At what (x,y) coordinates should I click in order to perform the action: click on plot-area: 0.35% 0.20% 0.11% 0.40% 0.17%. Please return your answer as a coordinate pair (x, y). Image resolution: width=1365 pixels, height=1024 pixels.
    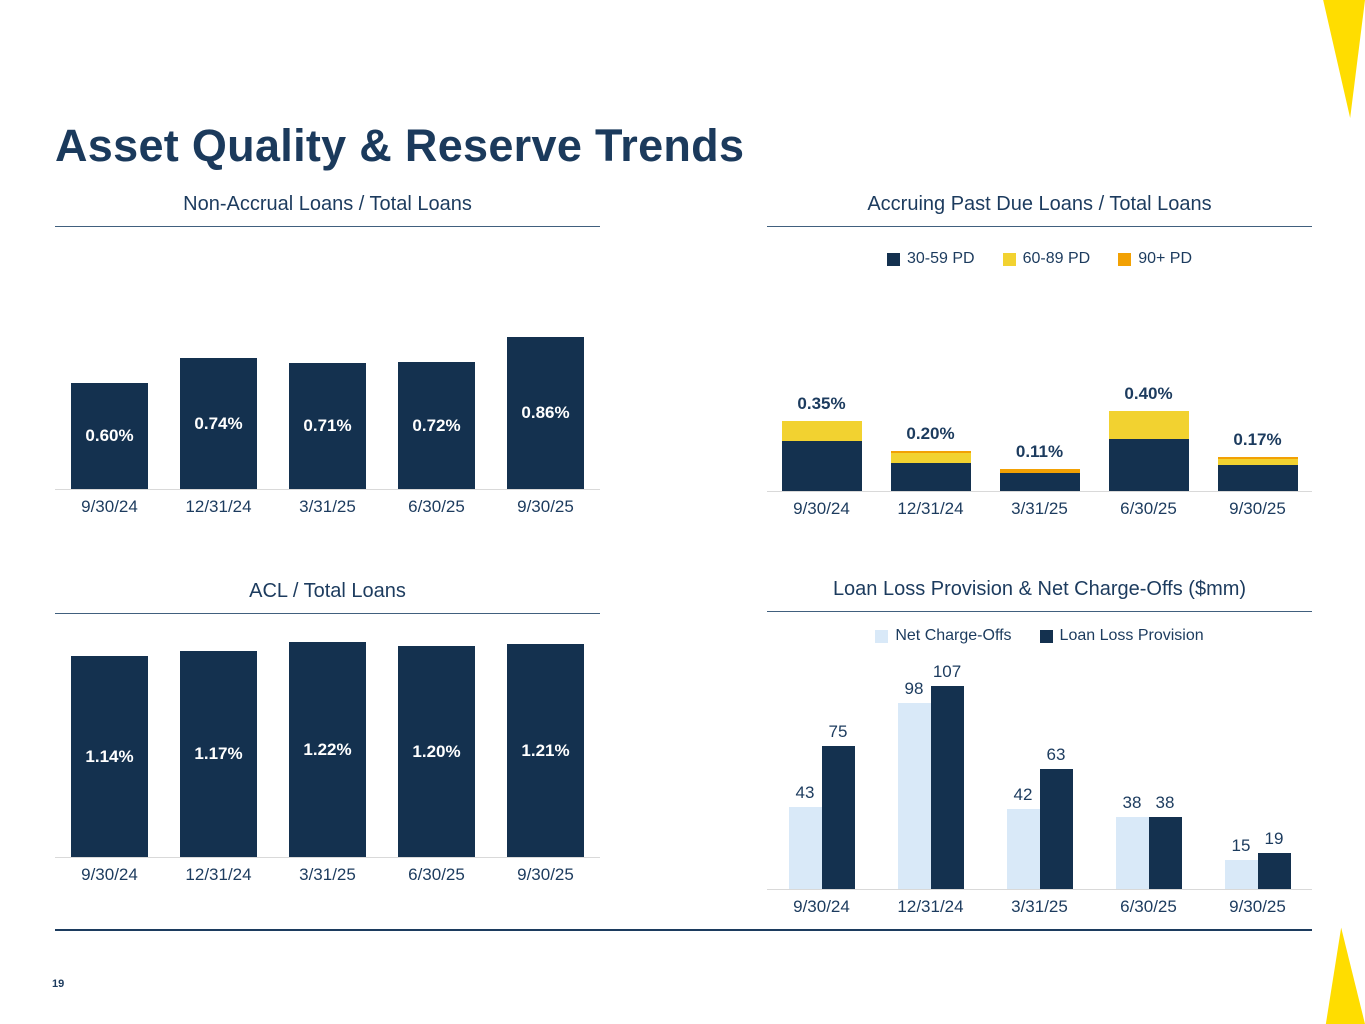
    Looking at the image, I should click on (1039, 380).